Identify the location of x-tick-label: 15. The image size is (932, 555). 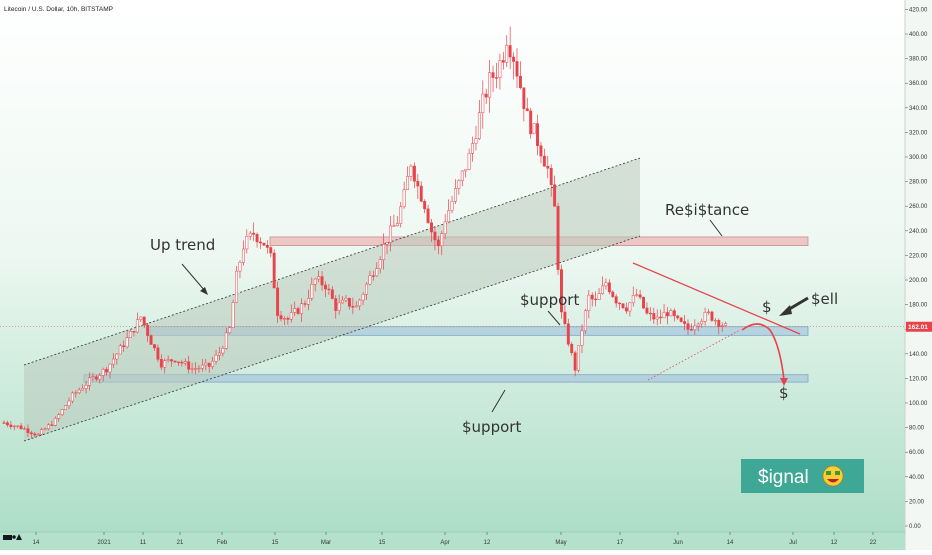
(275, 543).